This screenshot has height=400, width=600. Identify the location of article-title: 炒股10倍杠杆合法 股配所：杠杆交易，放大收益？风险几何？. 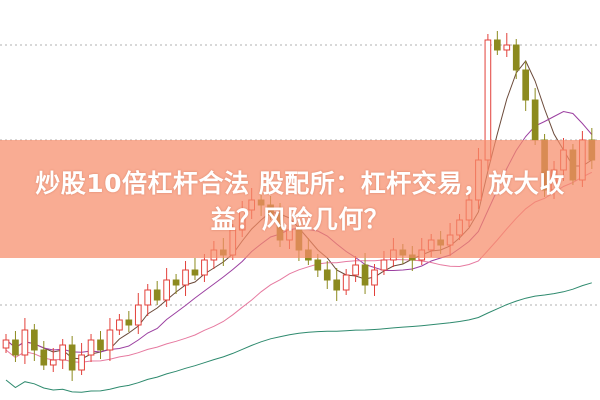
(300, 201).